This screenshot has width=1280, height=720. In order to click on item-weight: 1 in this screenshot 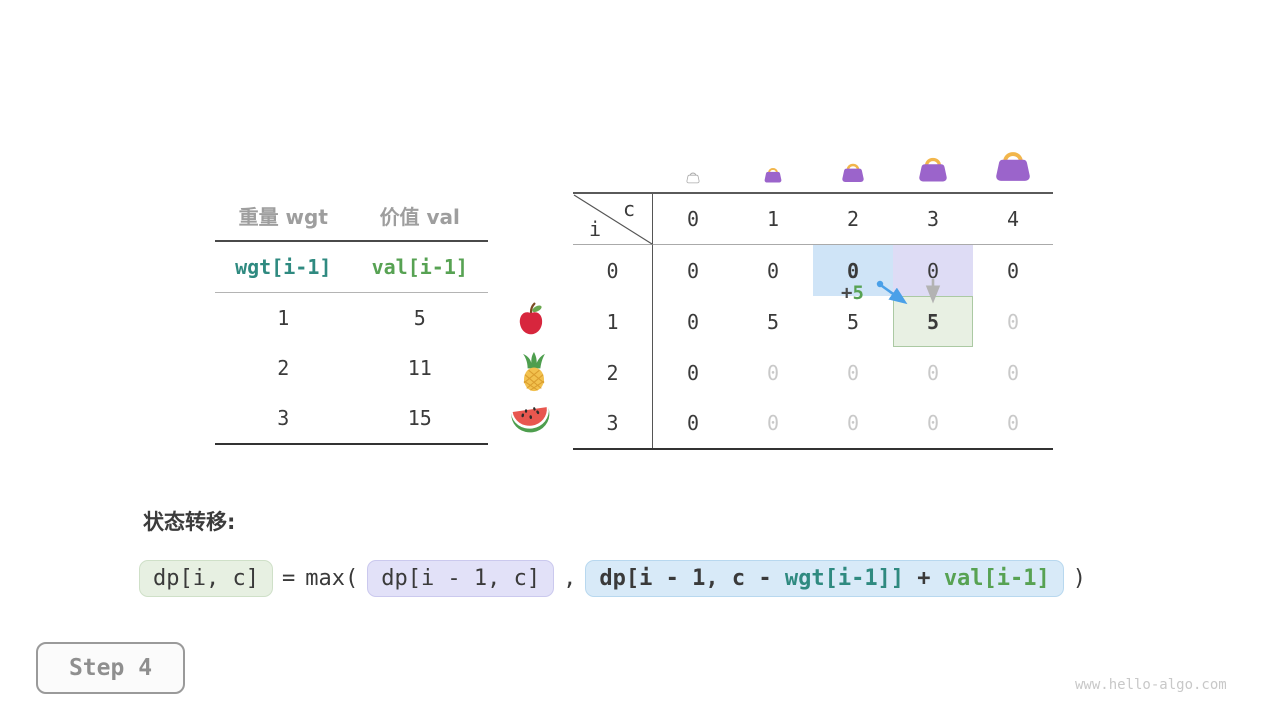, I will do `click(283, 318)`.